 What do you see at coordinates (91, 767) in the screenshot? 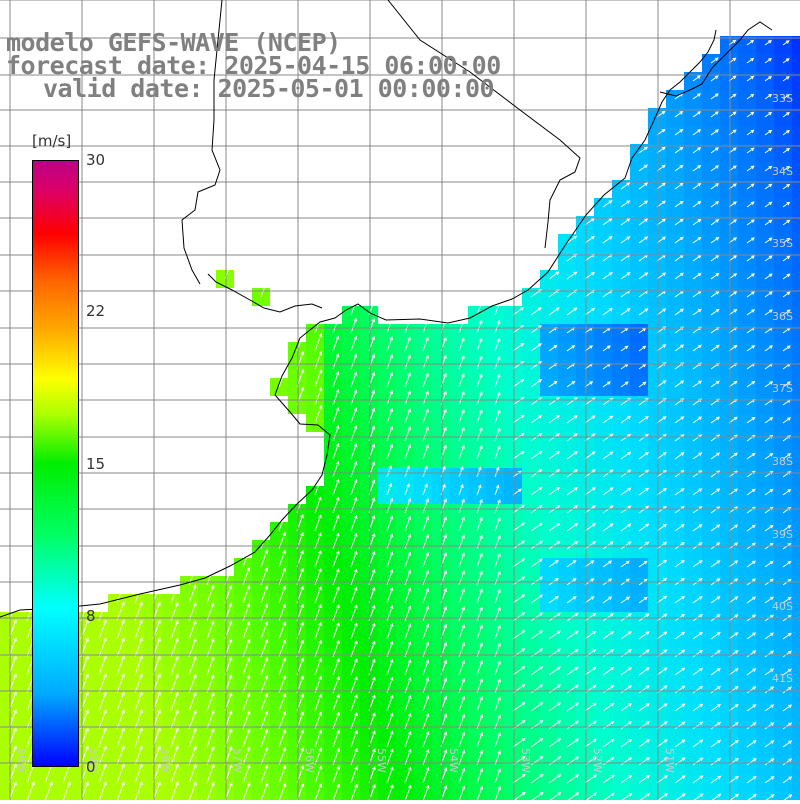
I see `colorbar-tick-0: 0` at bounding box center [91, 767].